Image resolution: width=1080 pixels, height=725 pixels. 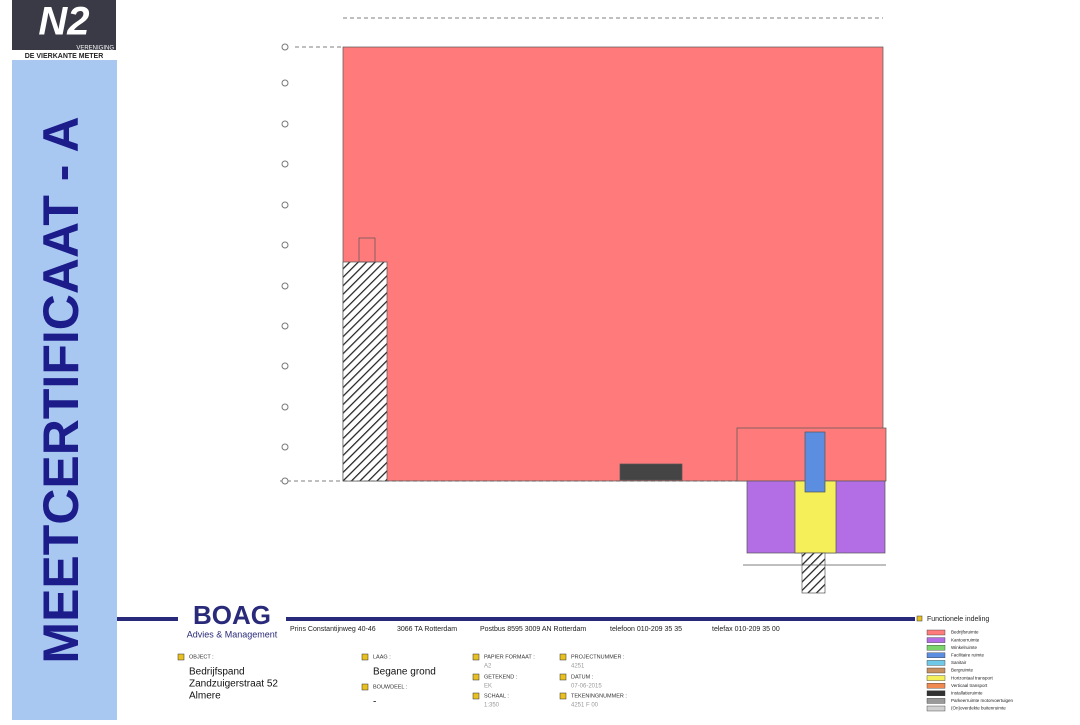 I want to click on legend-label: Winkelruimte, so click(x=964, y=647).